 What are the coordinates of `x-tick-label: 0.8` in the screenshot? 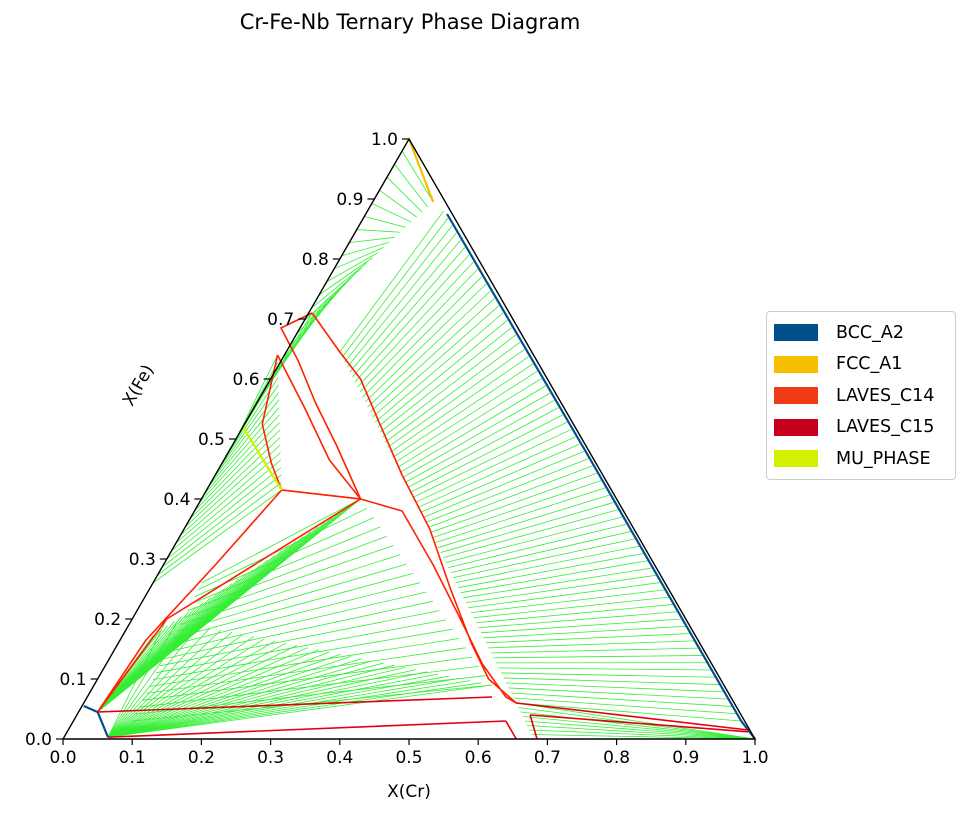 It's located at (616, 758).